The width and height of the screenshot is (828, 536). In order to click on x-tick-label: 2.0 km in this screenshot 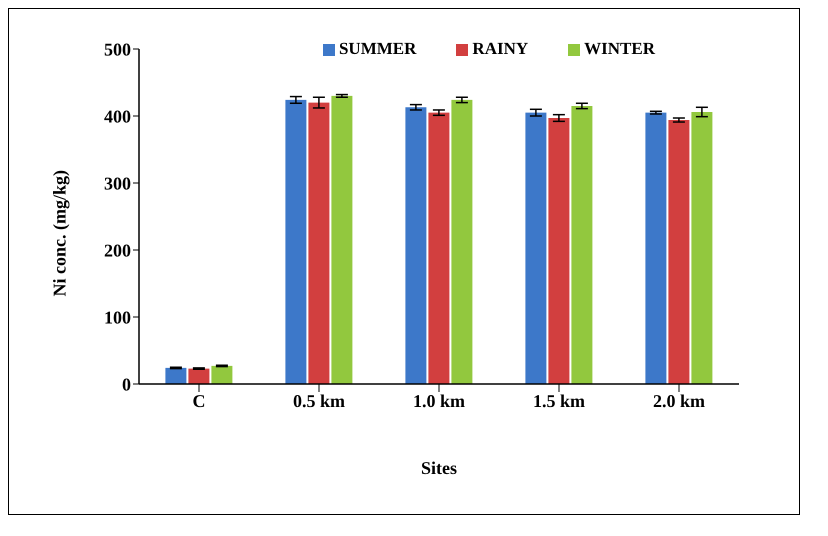, I will do `click(679, 400)`.